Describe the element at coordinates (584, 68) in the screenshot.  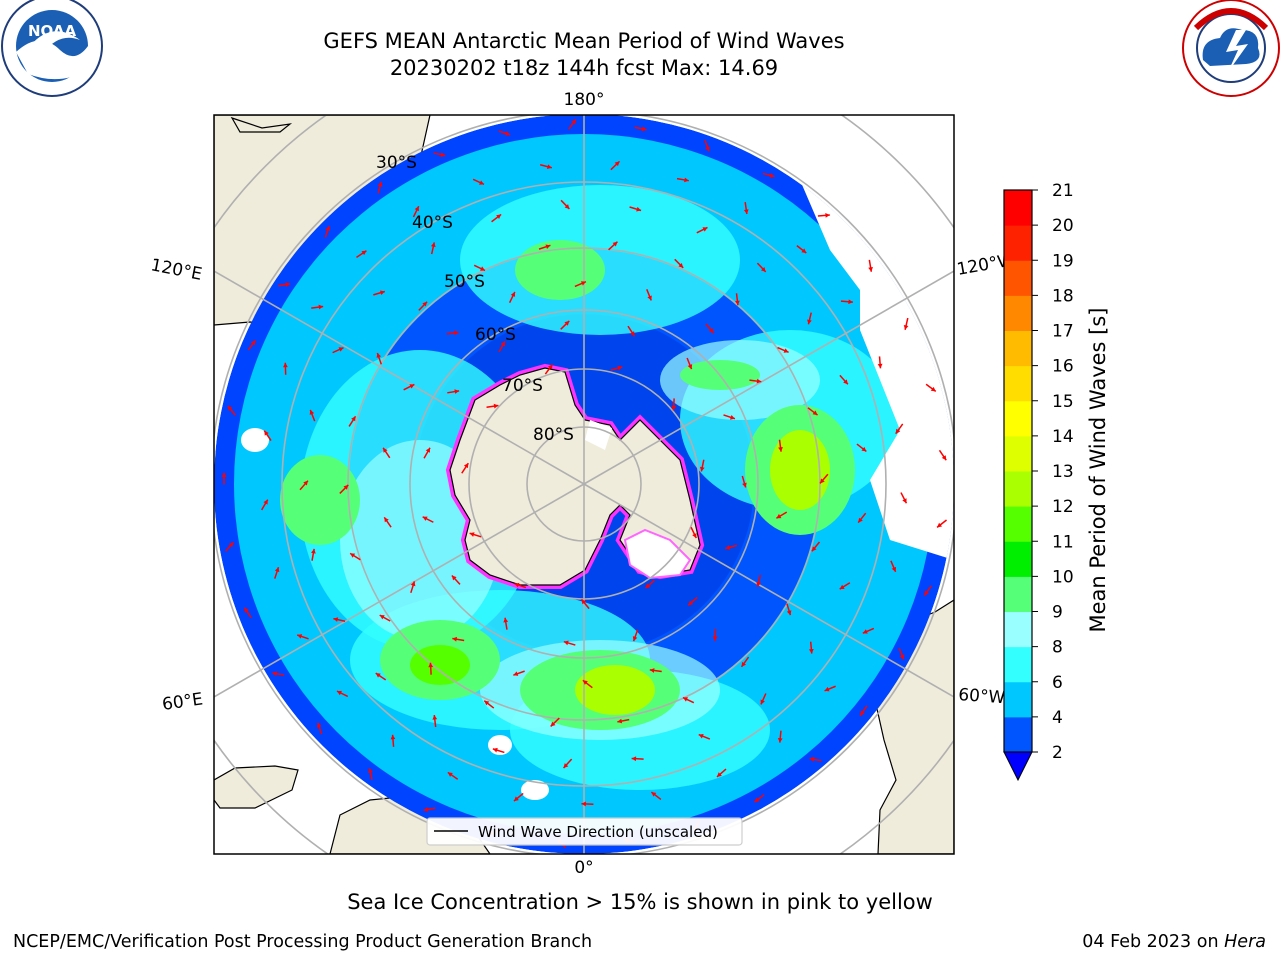
I see `chart-subtitle: 20230202 t18z 144h fcst Max: 14.69` at that location.